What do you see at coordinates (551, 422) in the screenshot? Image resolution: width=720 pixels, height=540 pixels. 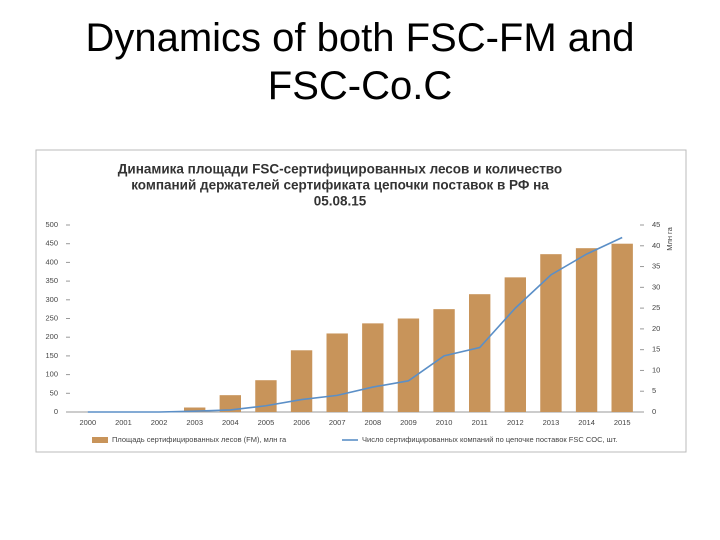 I see `x-tick-label: 2013` at bounding box center [551, 422].